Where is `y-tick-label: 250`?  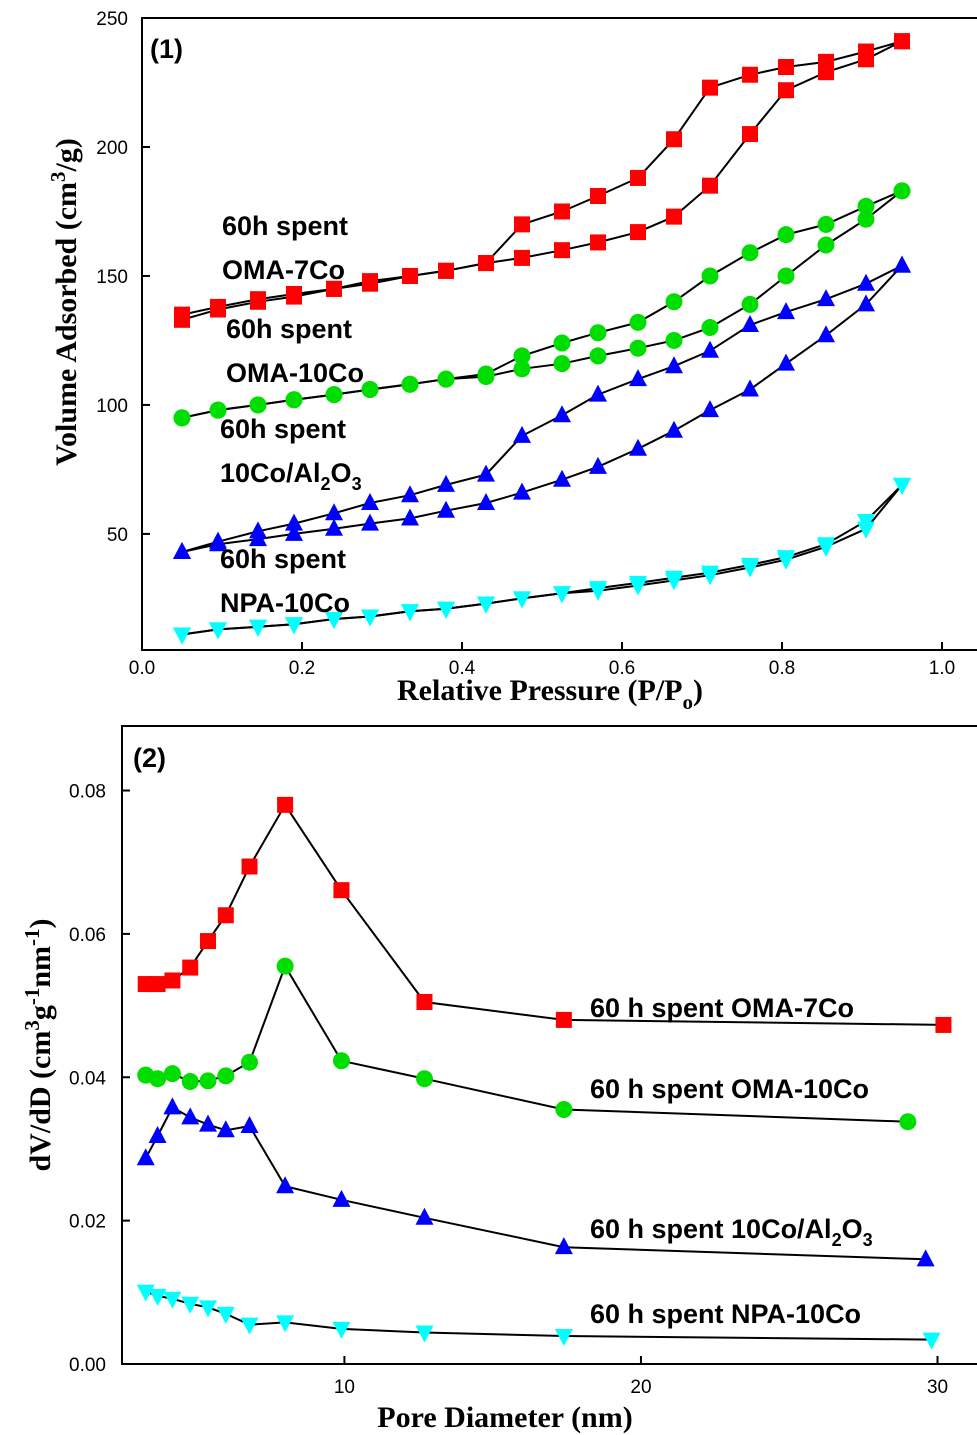
y-tick-label: 250 is located at coordinates (112, 19).